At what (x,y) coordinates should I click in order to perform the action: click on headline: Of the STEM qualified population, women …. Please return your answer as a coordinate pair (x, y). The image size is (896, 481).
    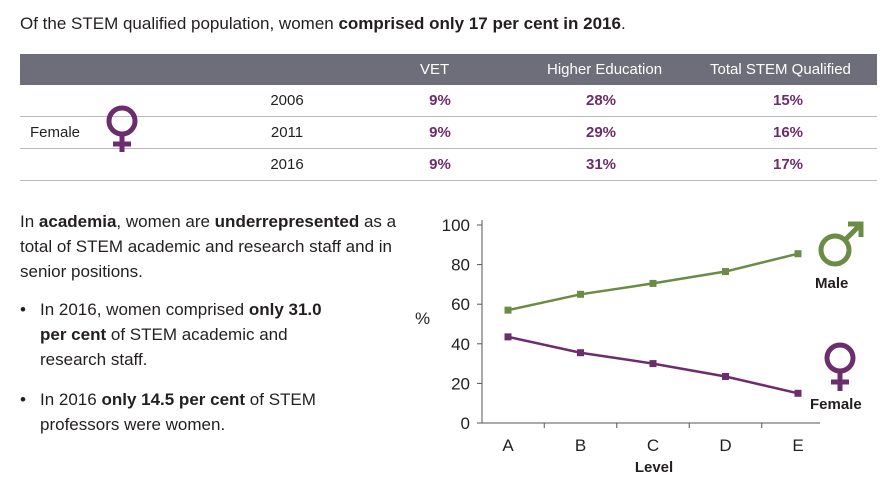
    Looking at the image, I should click on (323, 24).